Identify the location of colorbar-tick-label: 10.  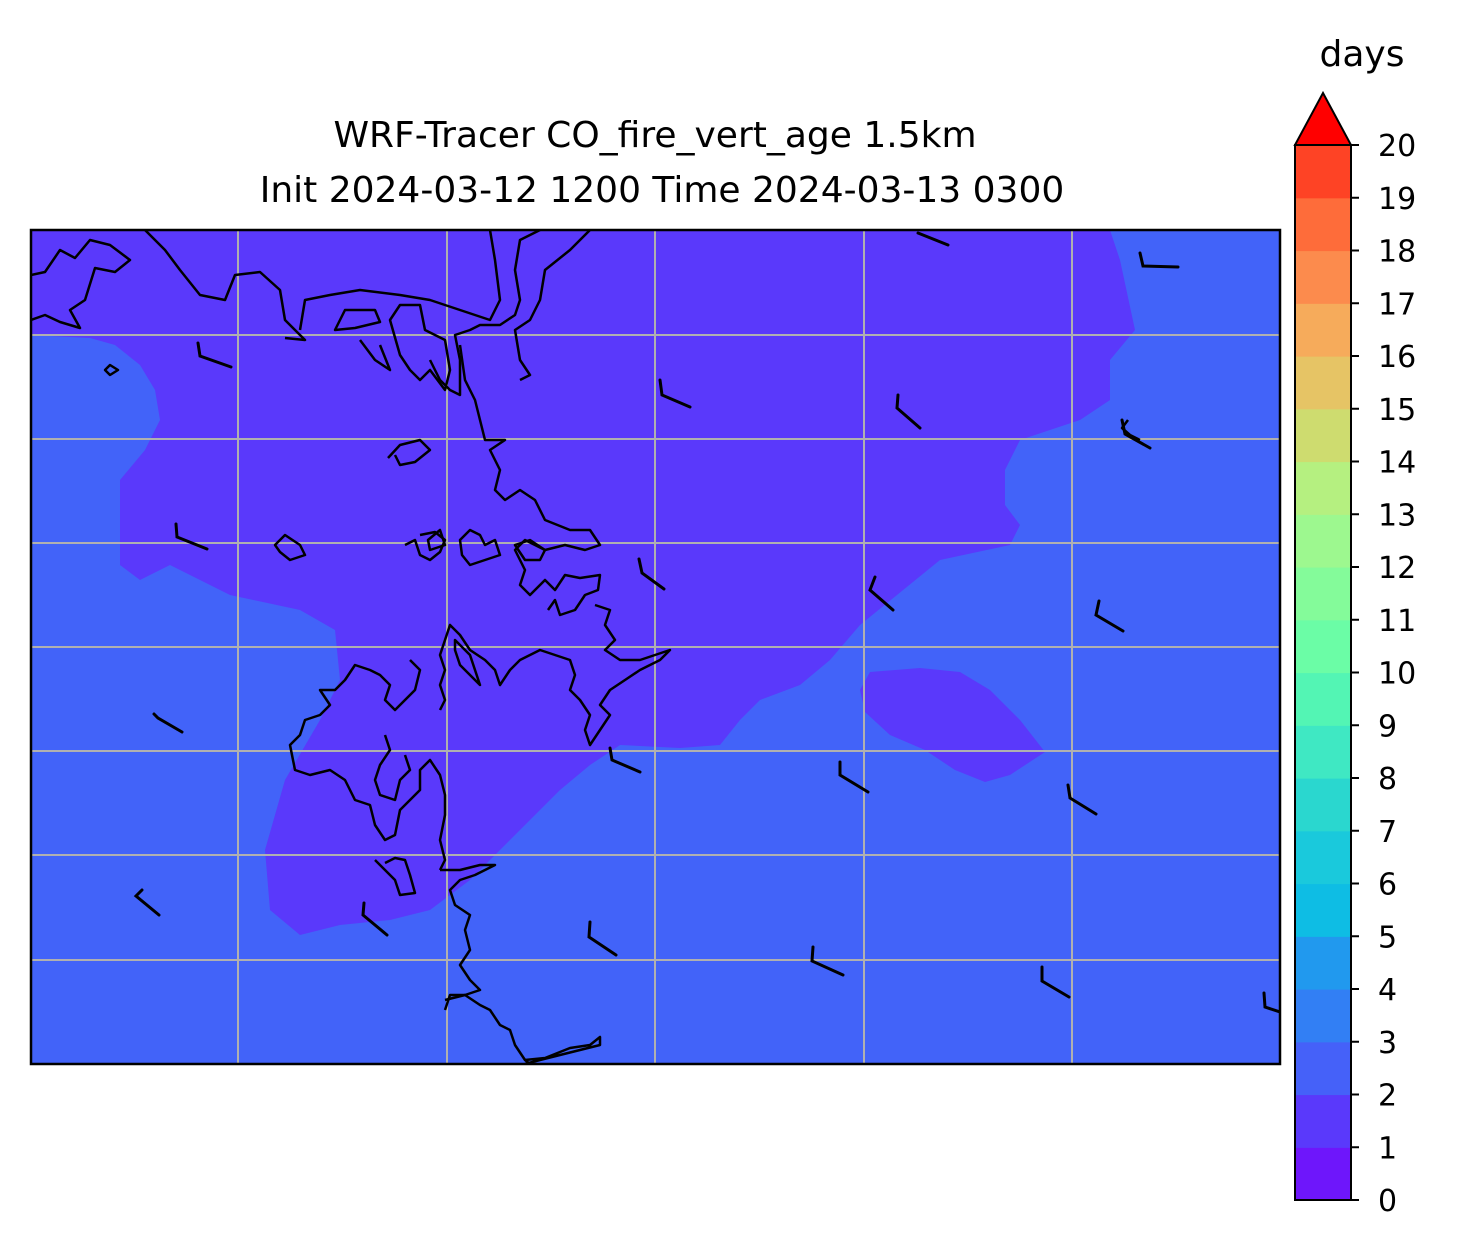
(1397, 674).